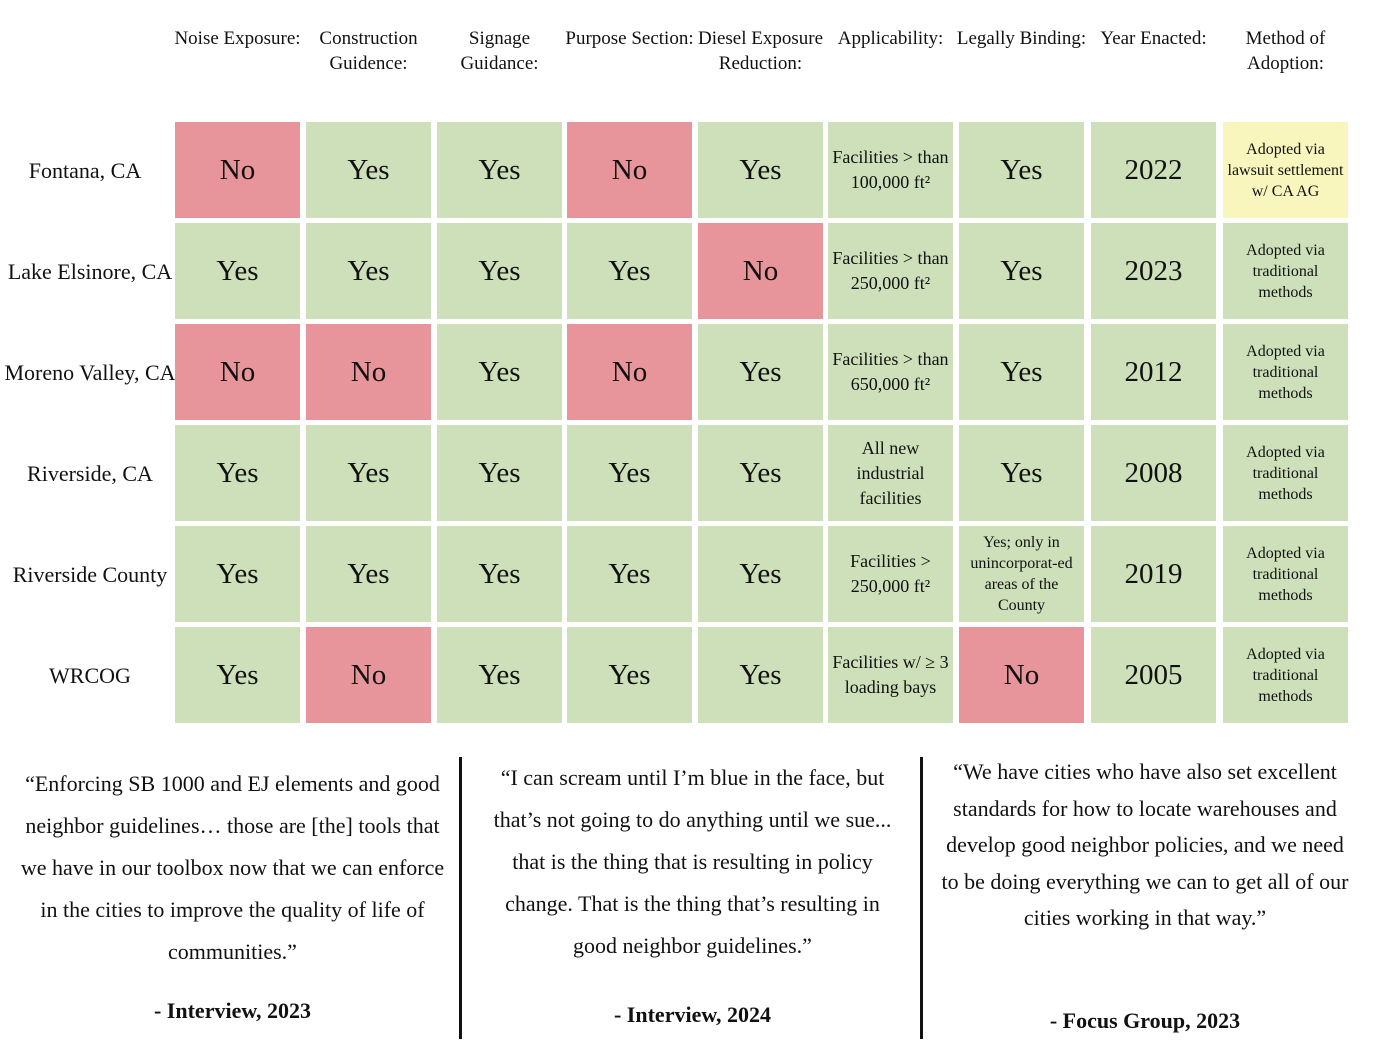 This screenshot has height=1062, width=1376. I want to click on quote-attribution: - Focus Group, 2023, so click(1145, 1020).